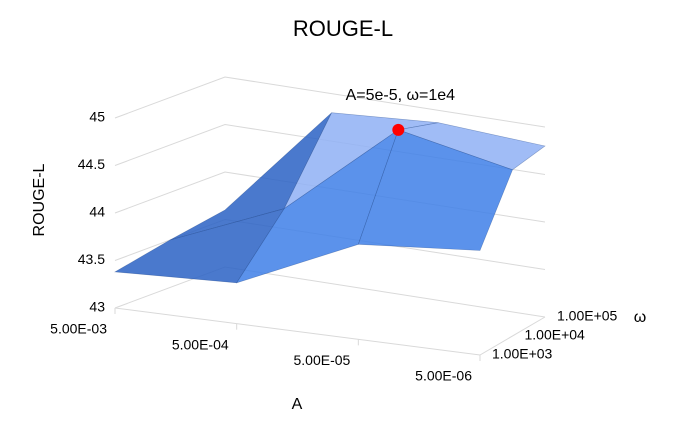 The height and width of the screenshot is (441, 686). What do you see at coordinates (297, 404) in the screenshot?
I see `x-axis-title: A` at bounding box center [297, 404].